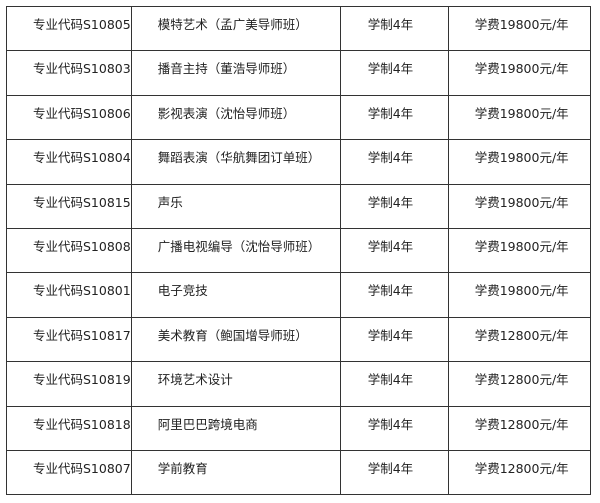 This screenshot has height=503, width=600. I want to click on table-row: 专业代码S10807 学前教育 学制4年 学费12800元/年, so click(299, 472).